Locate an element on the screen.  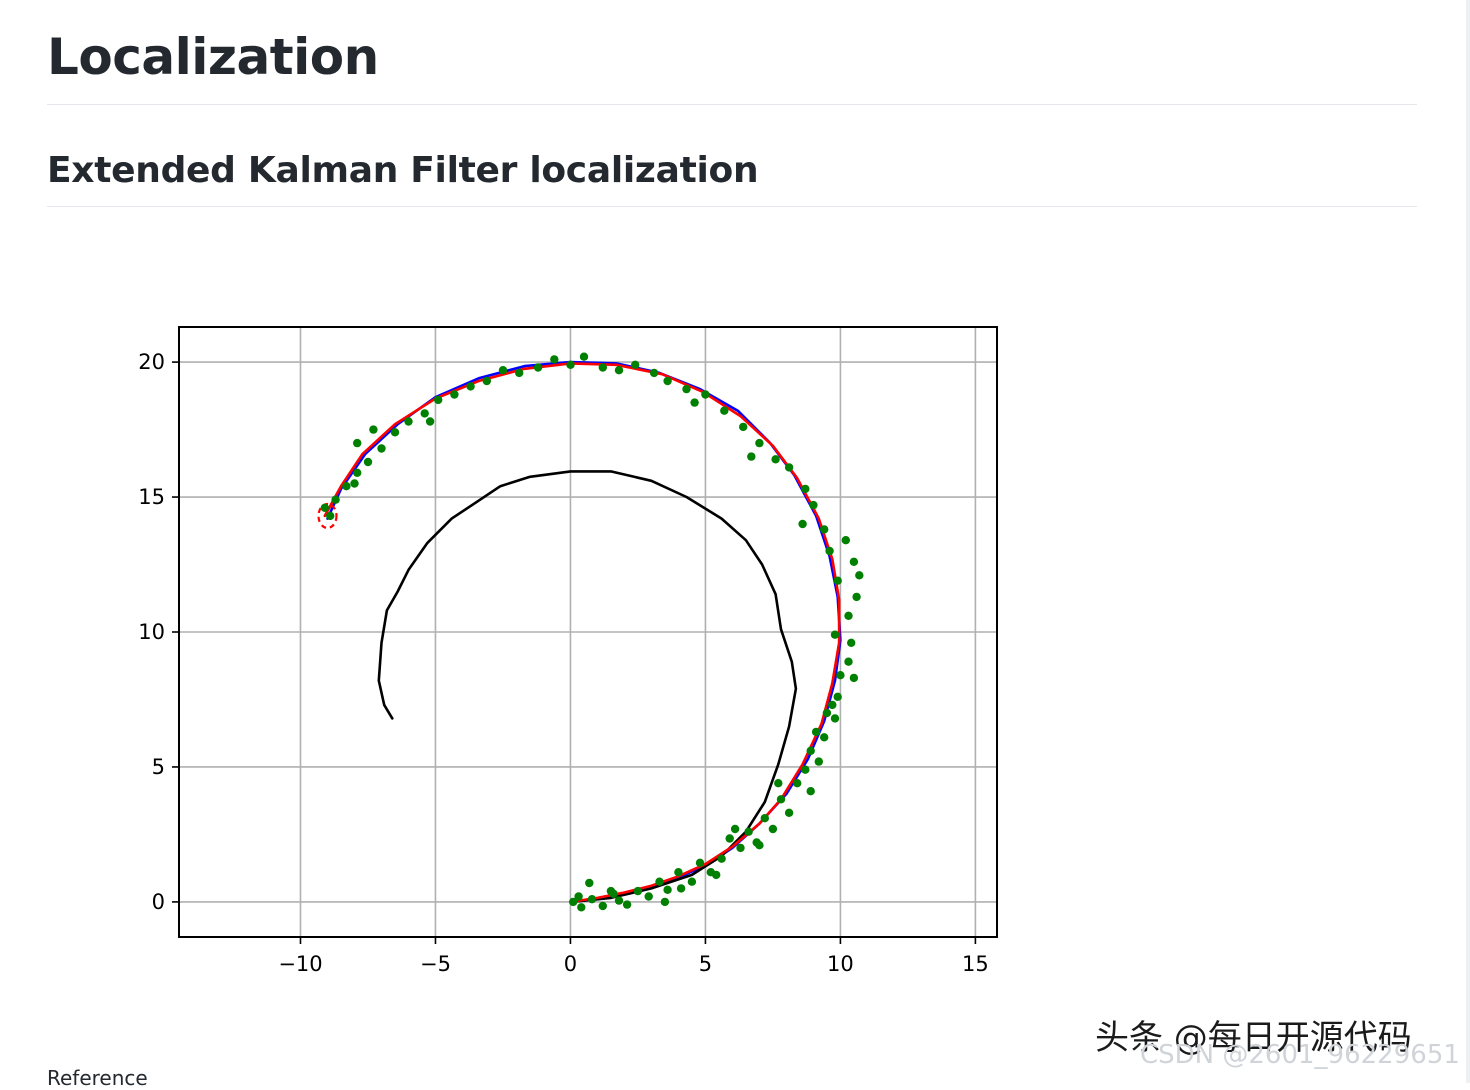
section-divider is located at coordinates (732, 206).